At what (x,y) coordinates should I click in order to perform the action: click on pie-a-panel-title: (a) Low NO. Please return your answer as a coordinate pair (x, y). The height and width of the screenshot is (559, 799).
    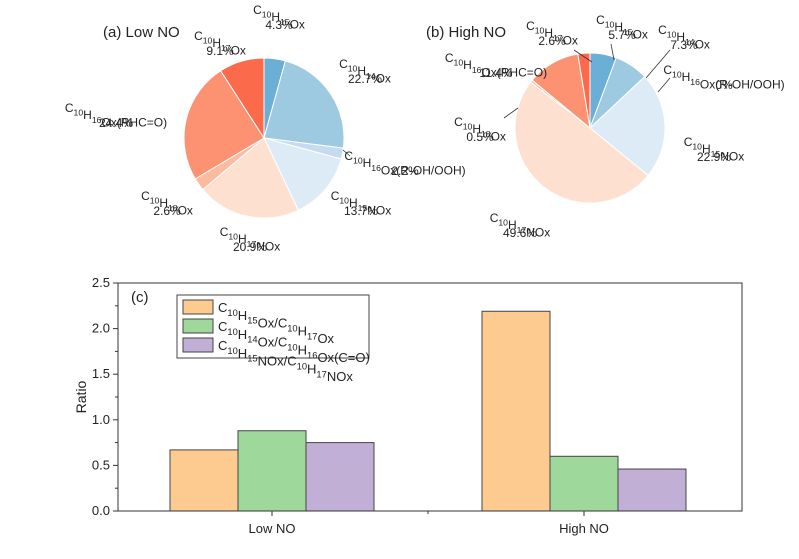
    Looking at the image, I should click on (141, 32).